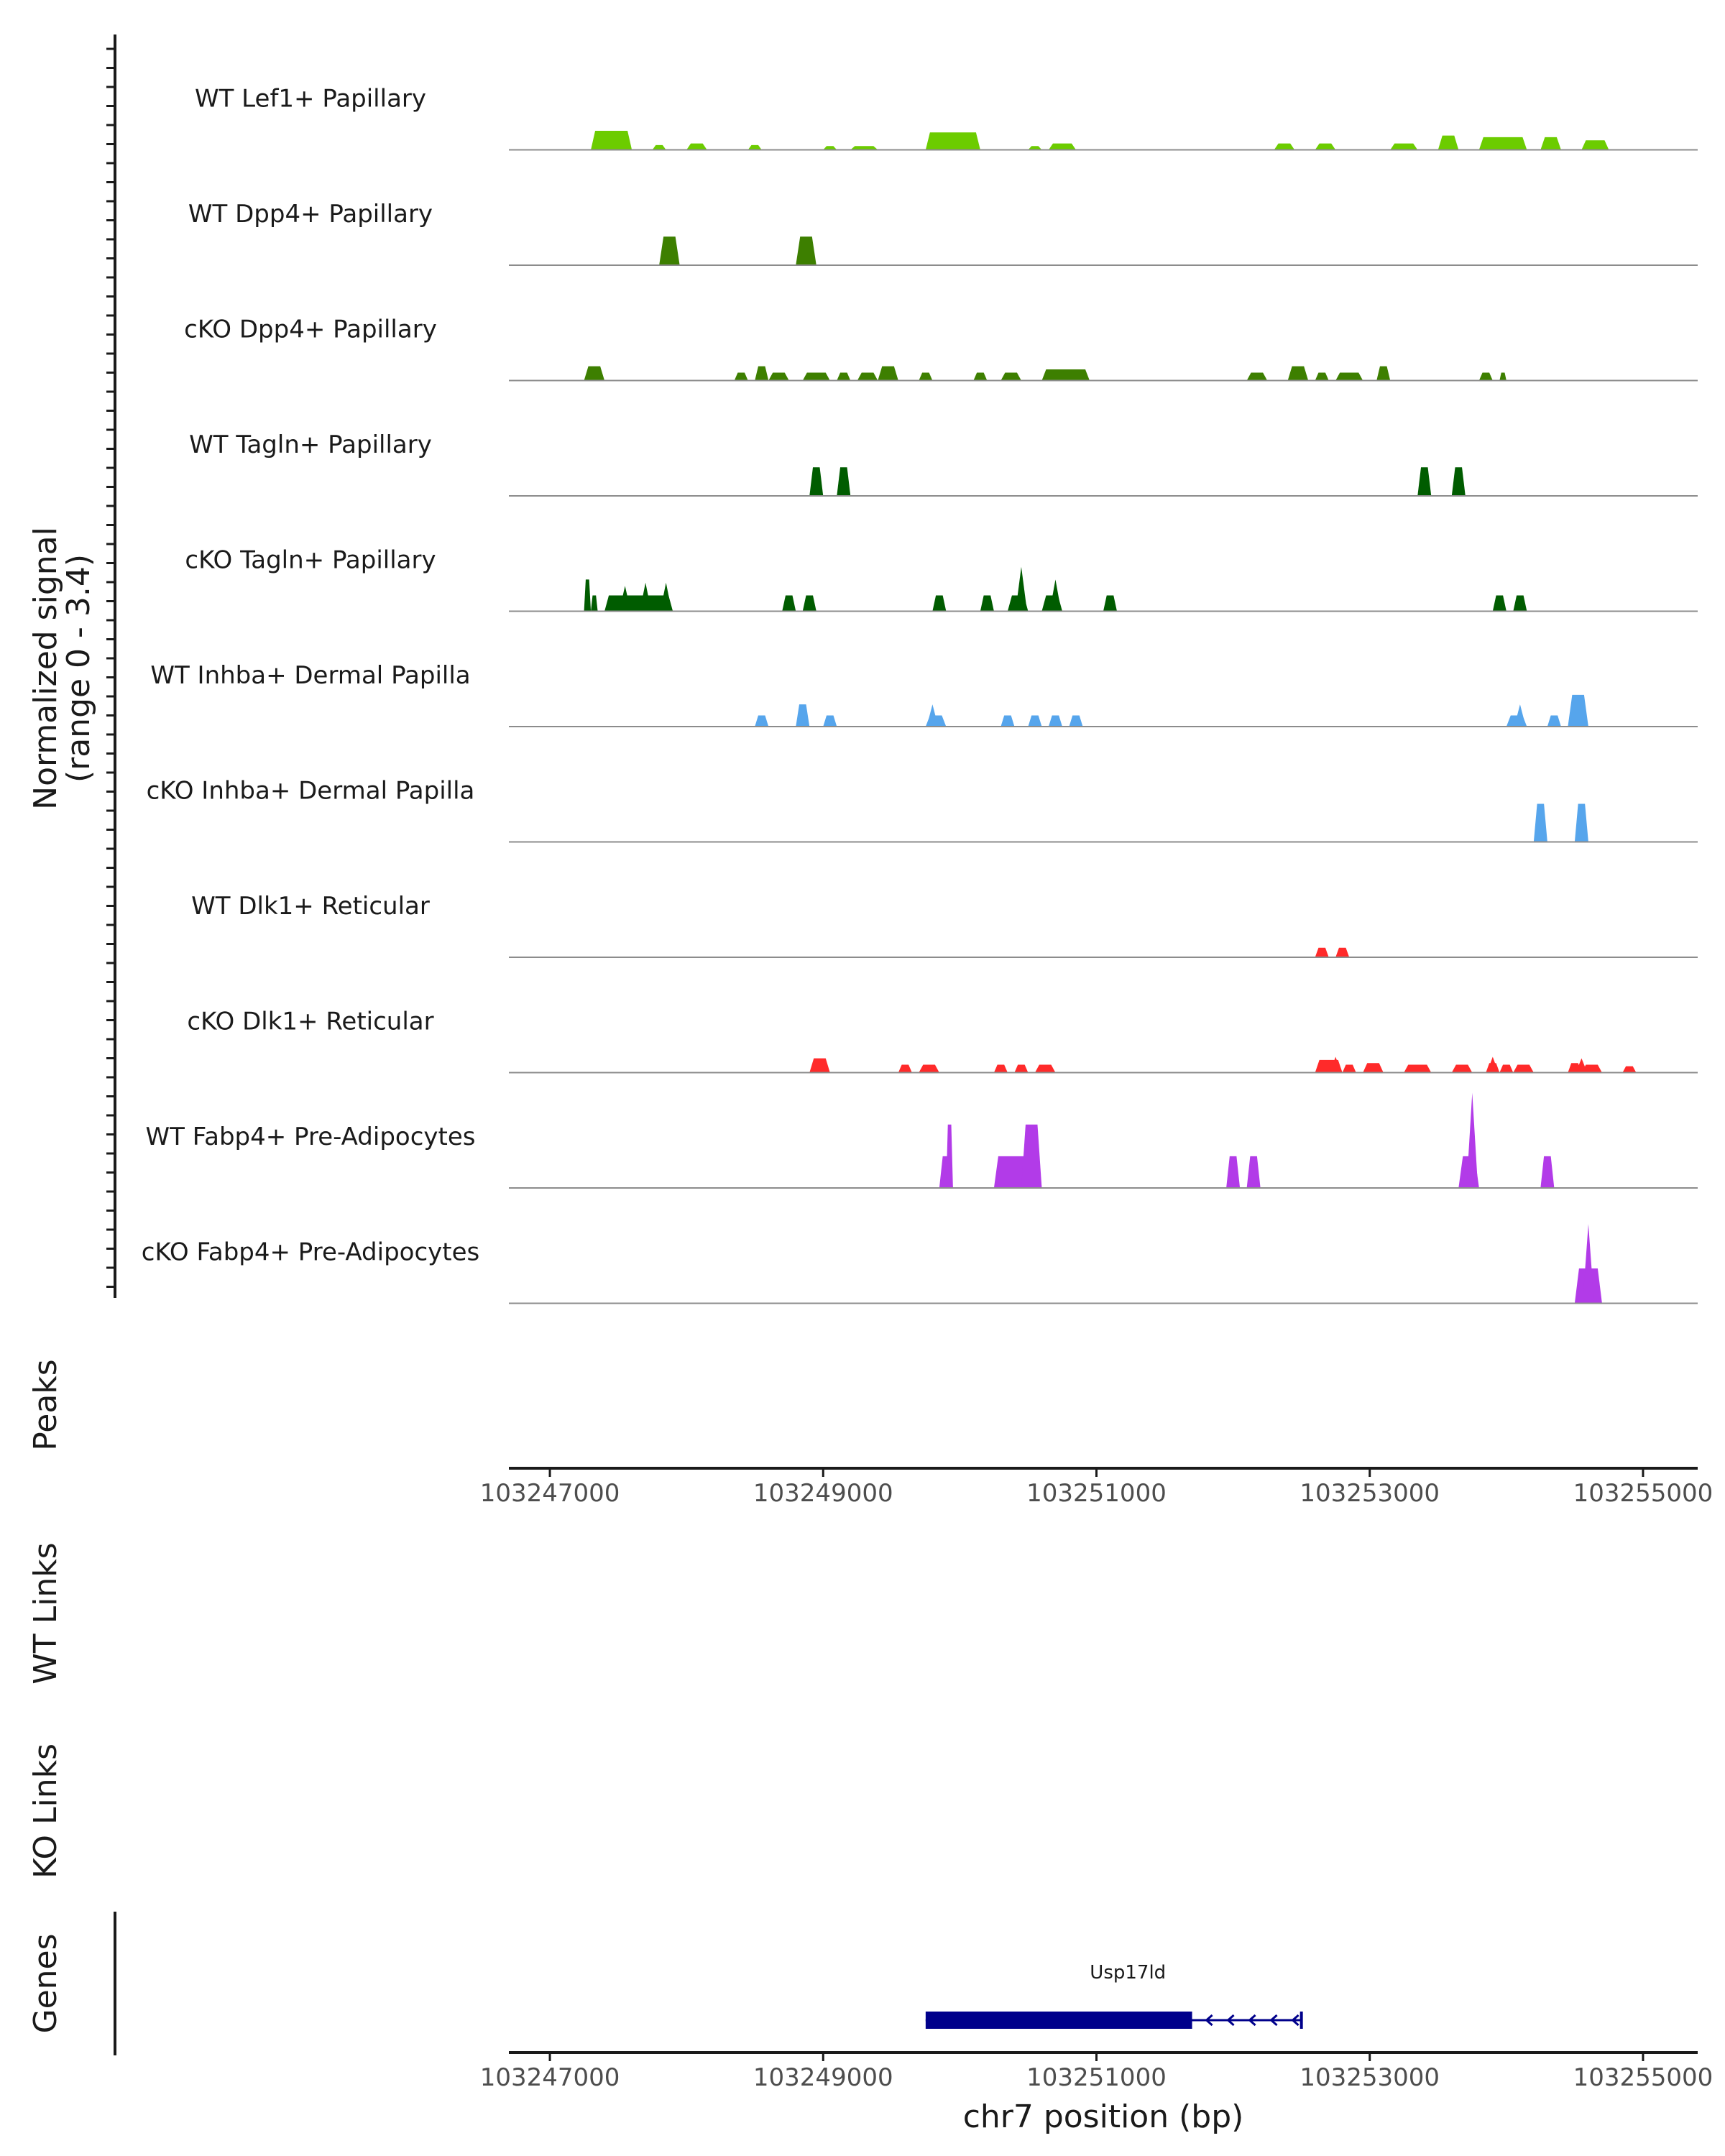  What do you see at coordinates (944, 925) in the screenshot?
I see `track-8: WT Dlk1+ Reticular` at bounding box center [944, 925].